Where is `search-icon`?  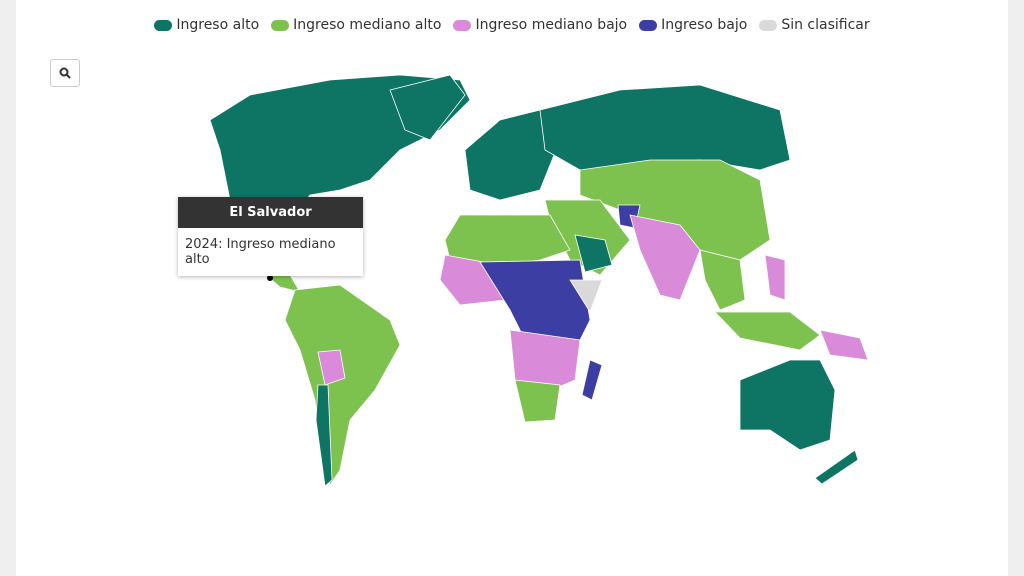 search-icon is located at coordinates (65, 73).